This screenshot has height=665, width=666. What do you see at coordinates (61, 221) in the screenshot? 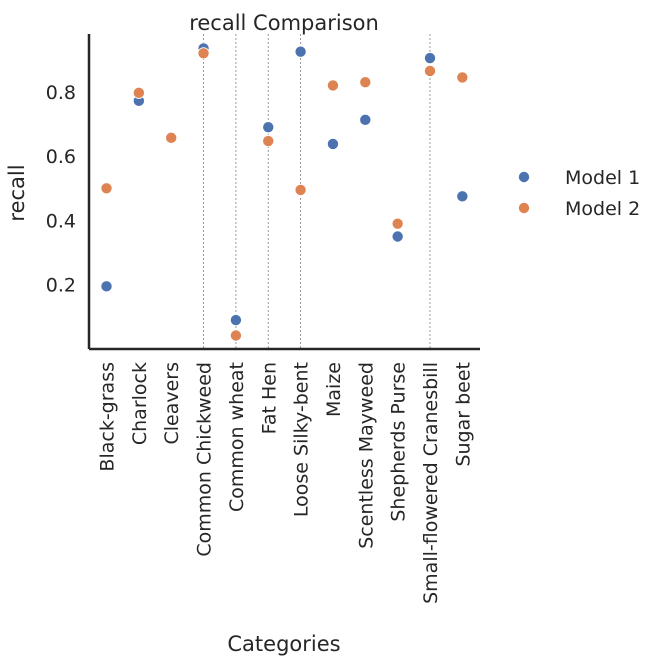
I see `y-tick-label: 0.4` at bounding box center [61, 221].